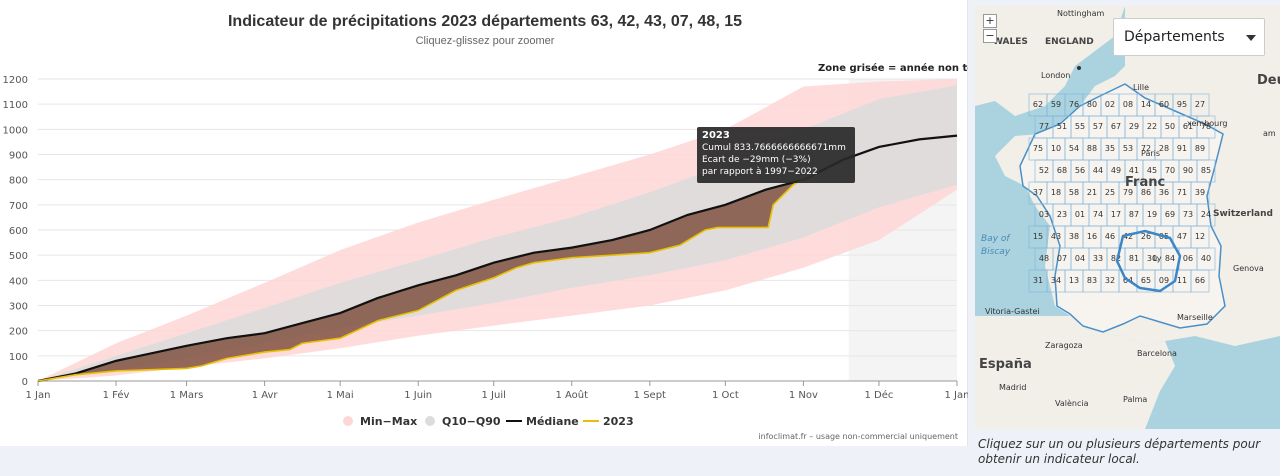 This screenshot has width=1280, height=476. I want to click on department-number: 04, so click(1080, 258).